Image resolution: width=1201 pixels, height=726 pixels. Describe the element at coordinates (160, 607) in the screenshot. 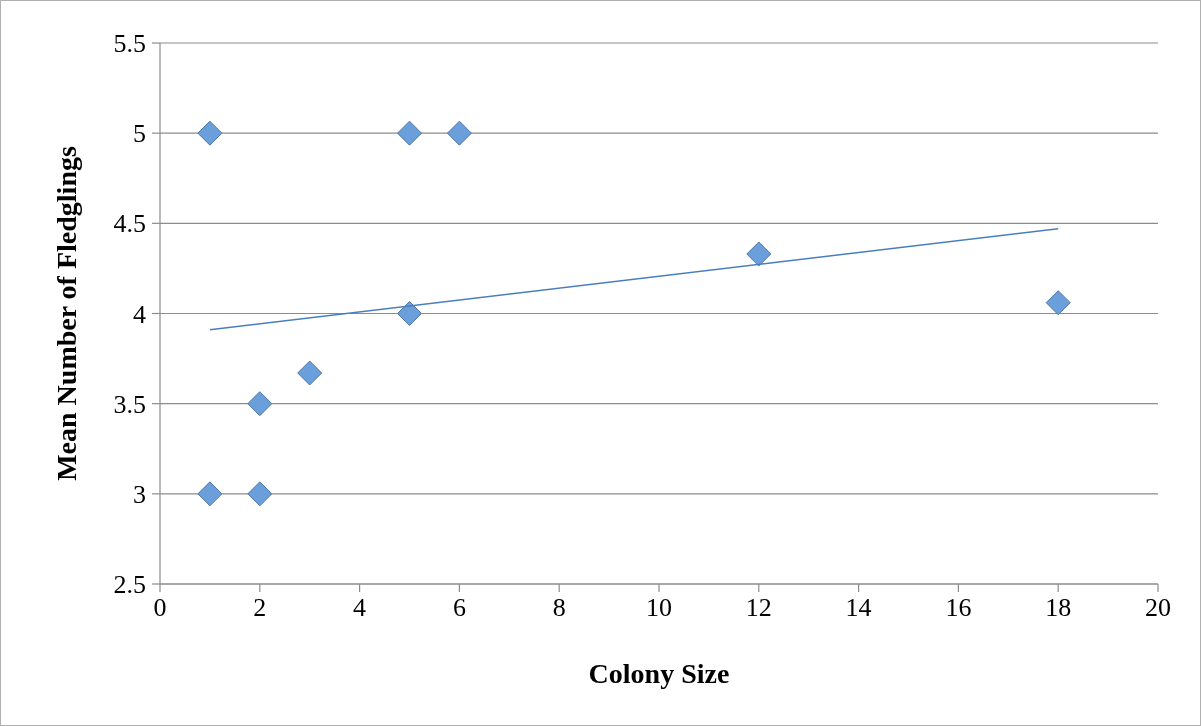

I see `x-tick-label: 0` at that location.